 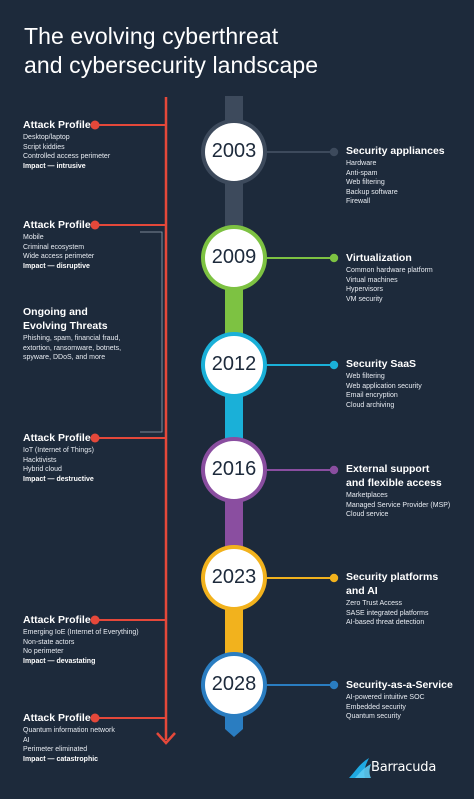 What do you see at coordinates (374, 603) in the screenshot?
I see `solution-item: Zero Trust Access` at bounding box center [374, 603].